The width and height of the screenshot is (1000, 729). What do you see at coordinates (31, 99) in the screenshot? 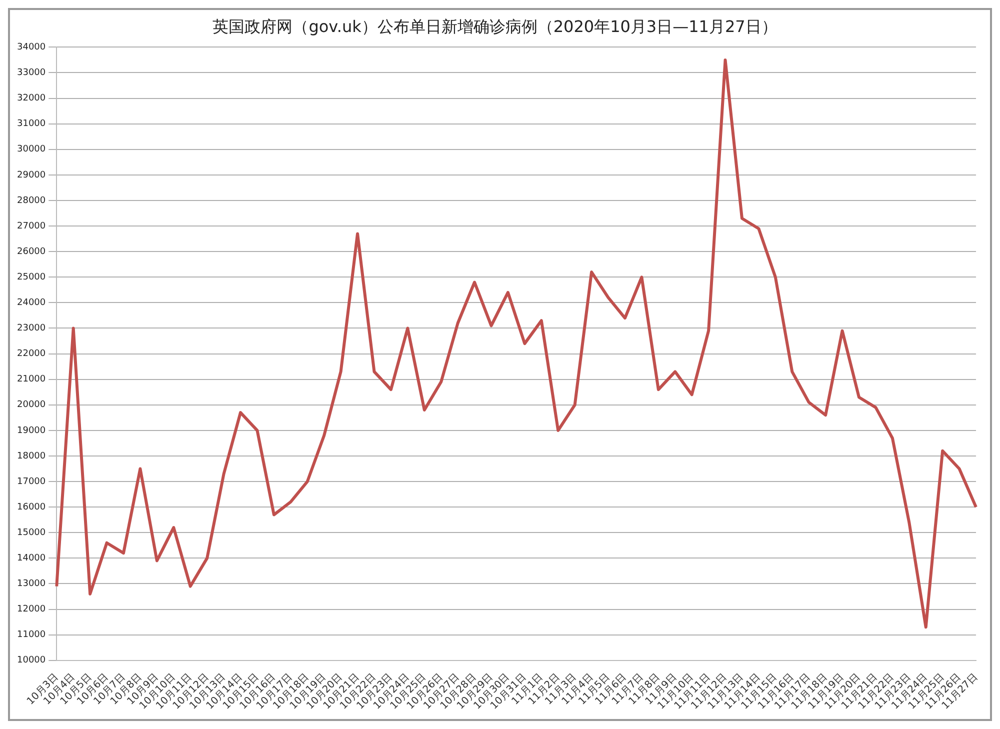
I see `y-tick-label: 32000` at bounding box center [31, 99].